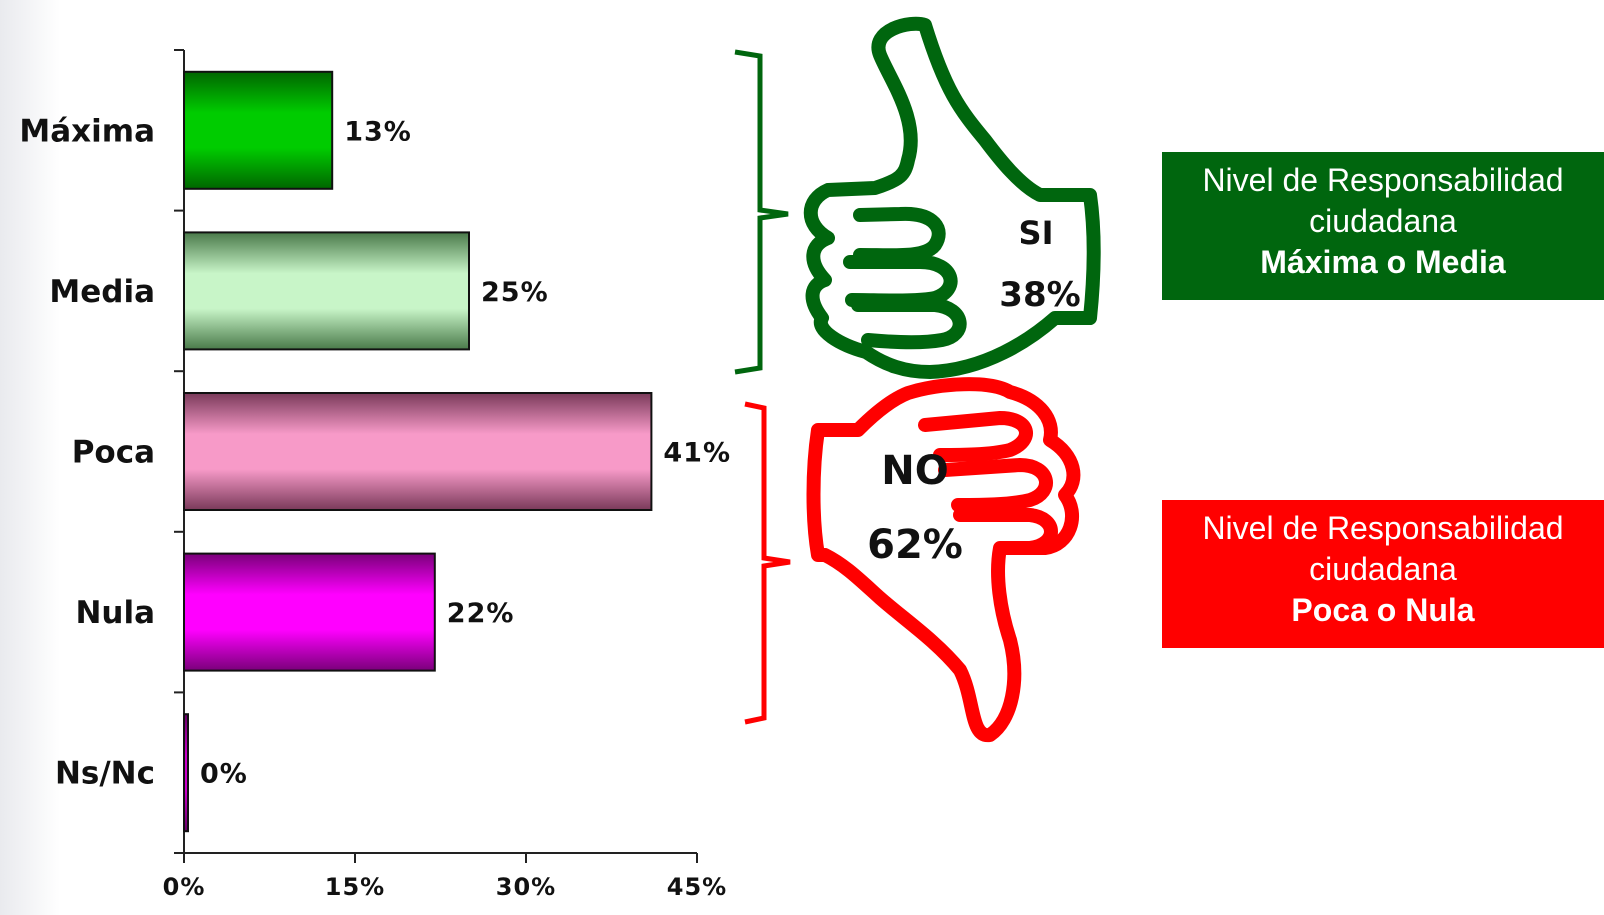  What do you see at coordinates (952, 197) in the screenshot?
I see `thumbs-up-icon` at bounding box center [952, 197].